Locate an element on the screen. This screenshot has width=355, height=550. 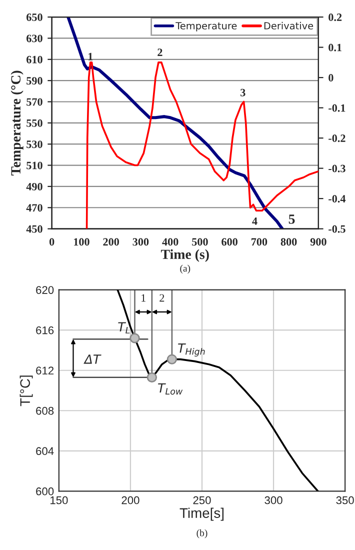
y-tick-label: 616 is located at coordinates (45, 330).